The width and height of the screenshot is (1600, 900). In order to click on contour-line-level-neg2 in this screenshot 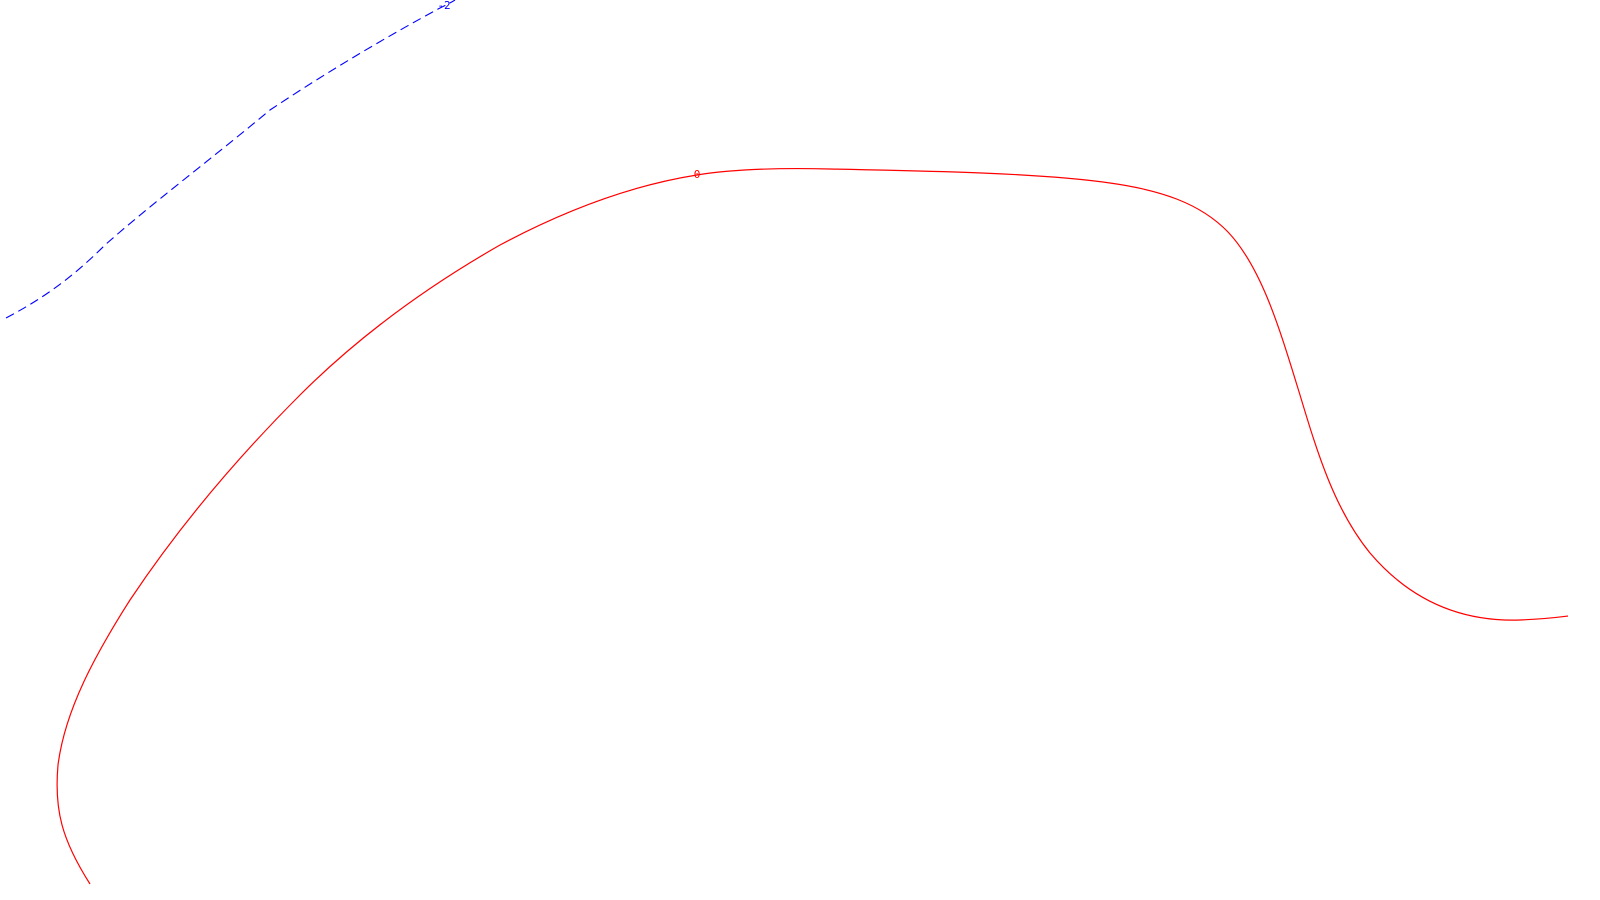, I will do `click(230, 159)`.